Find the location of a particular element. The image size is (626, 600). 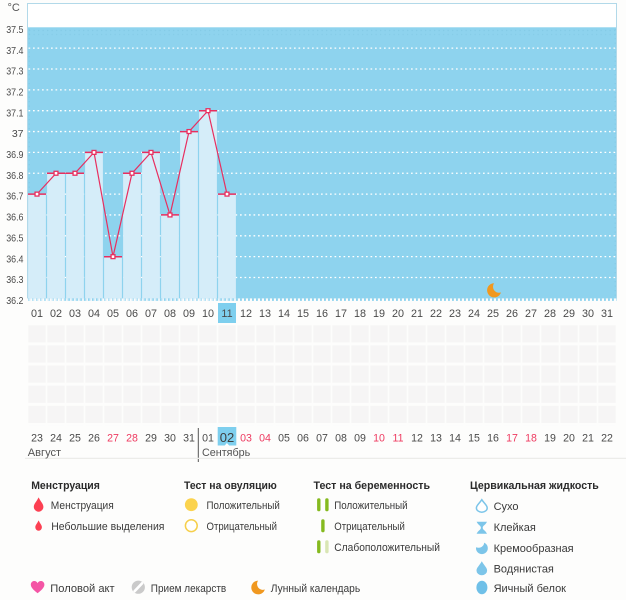

svg-text: Яичный белок is located at coordinates (530, 589).